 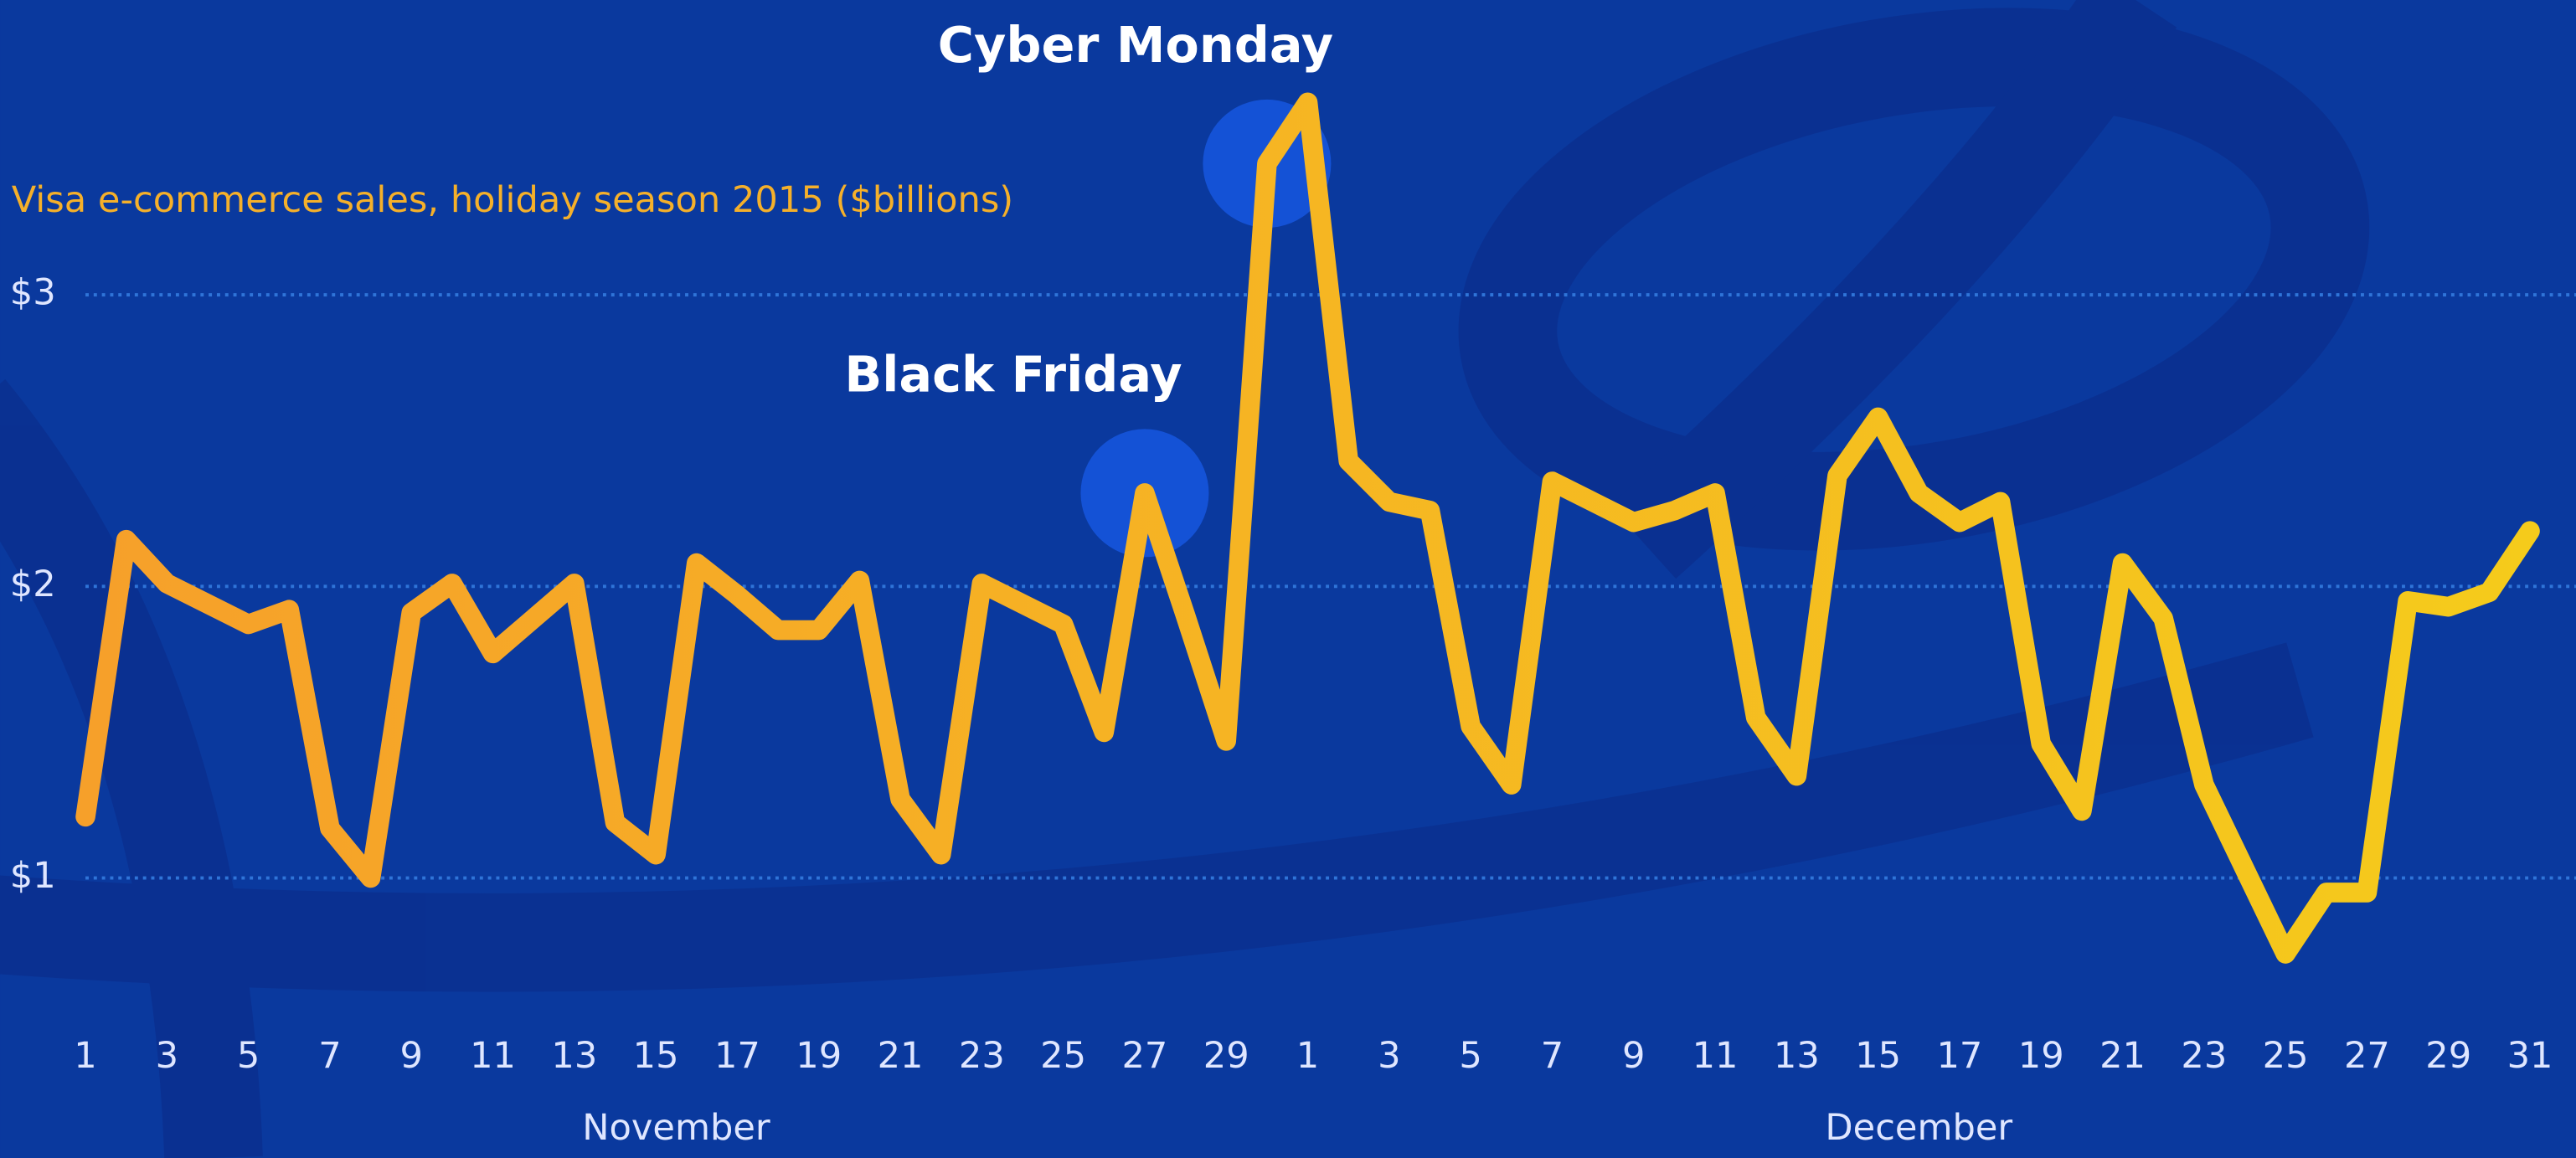 What do you see at coordinates (1918, 1128) in the screenshot?
I see `month-label: December` at bounding box center [1918, 1128].